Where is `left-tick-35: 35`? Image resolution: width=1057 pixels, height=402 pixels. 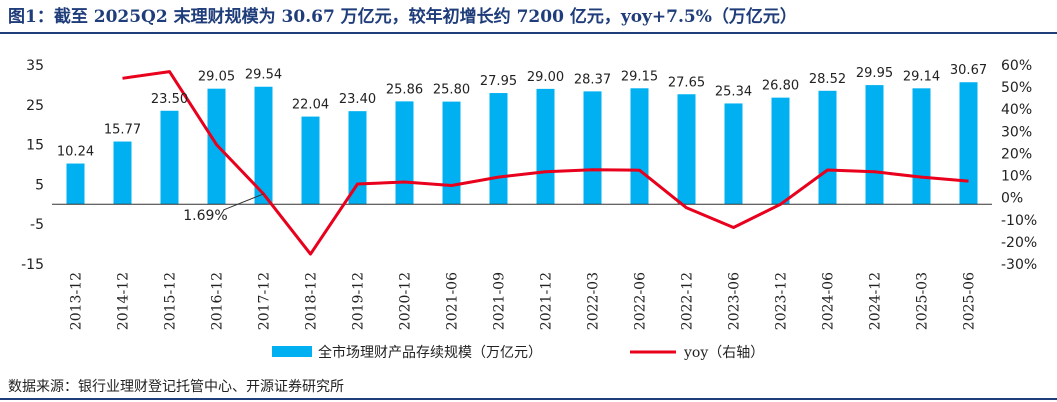
left-tick-35: 35 is located at coordinates (35, 66).